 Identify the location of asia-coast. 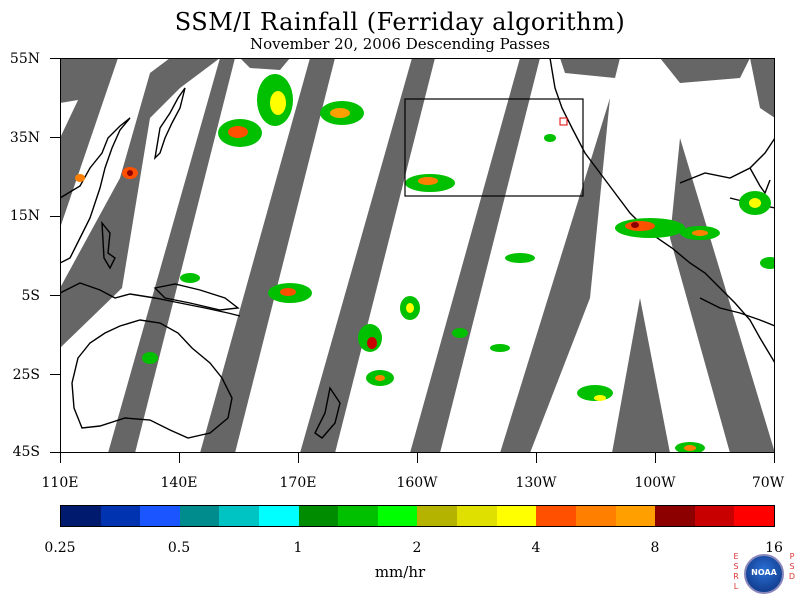
(95, 190).